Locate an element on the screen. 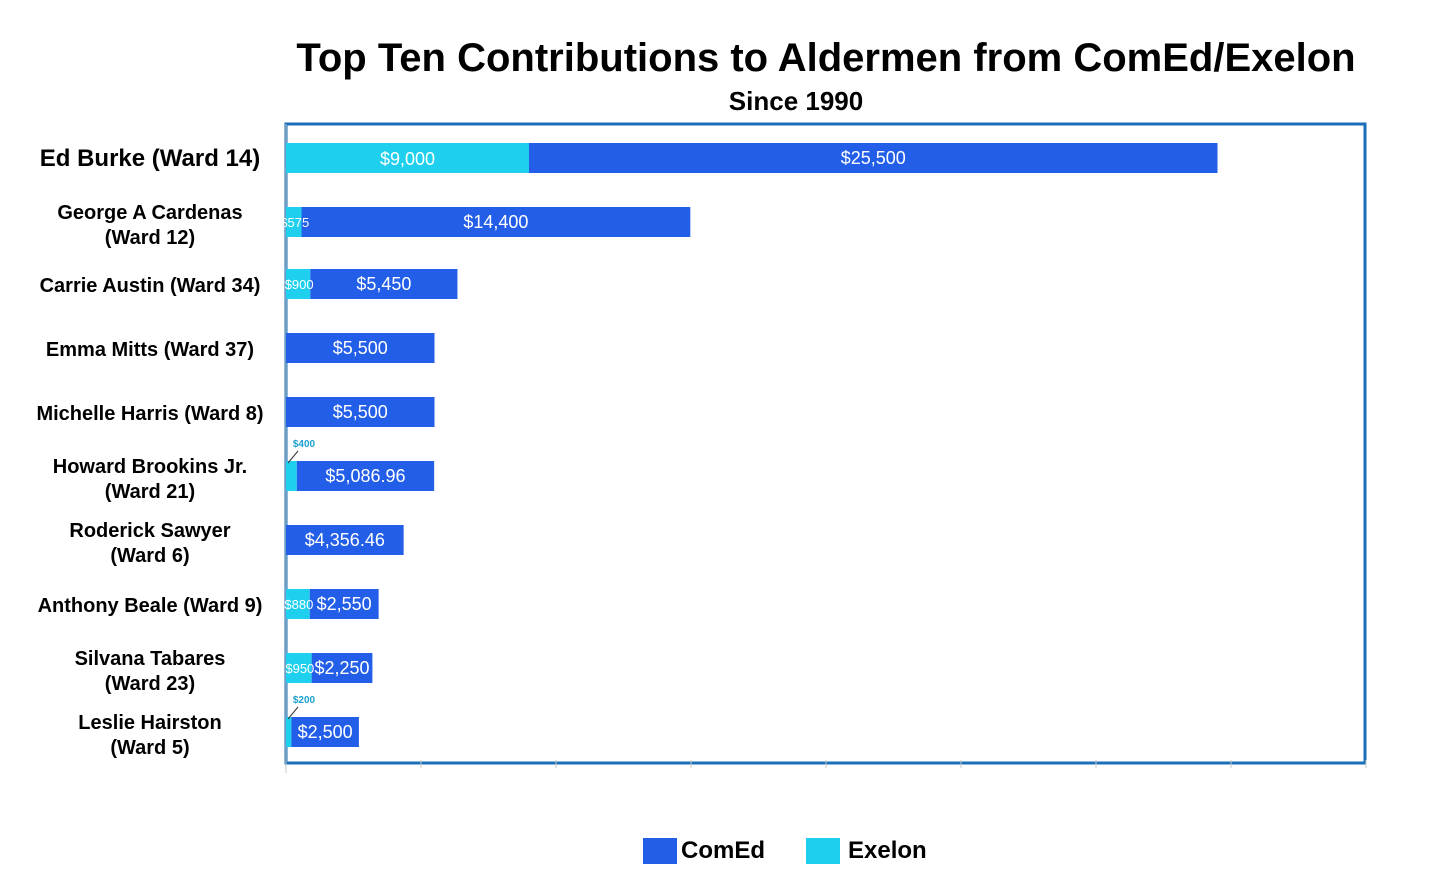 The width and height of the screenshot is (1440, 890). category-label: Leslie Hairston (Ward 5) is located at coordinates (149, 735).